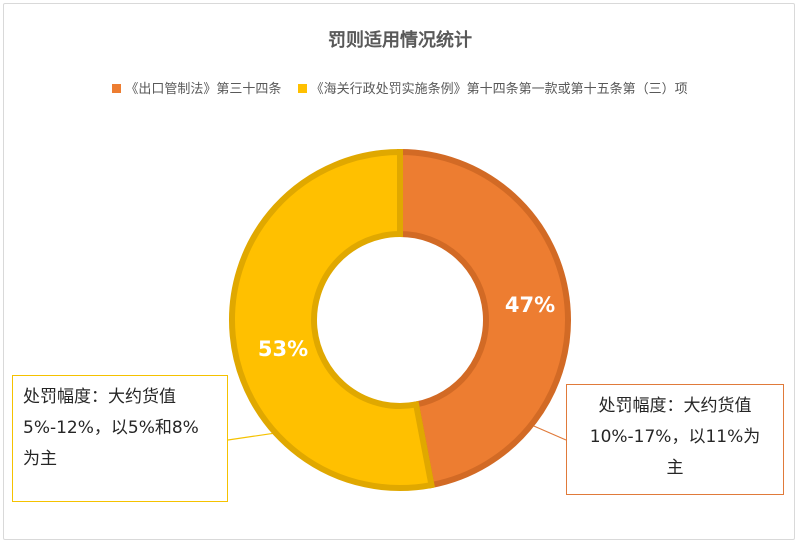  I want to click on annotation-line: 5%-12%，以5%和8%, so click(111, 428).